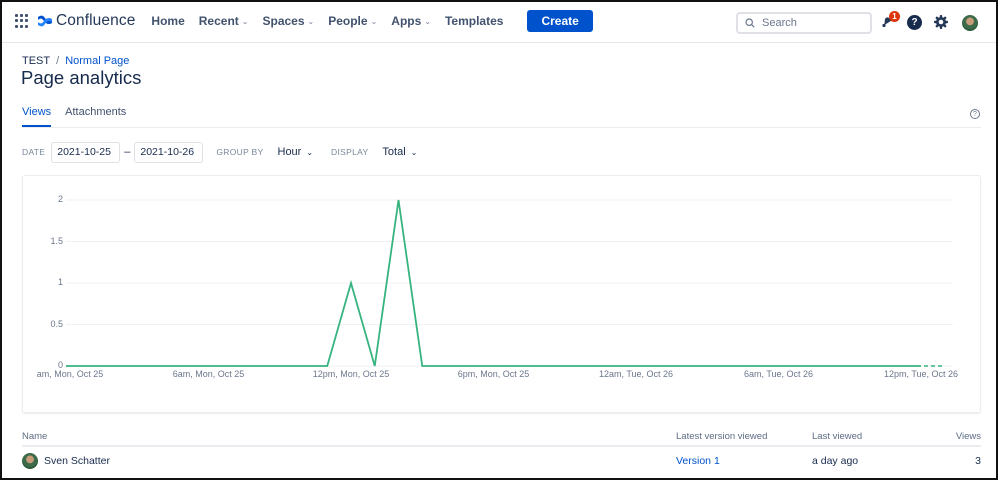 The width and height of the screenshot is (998, 480). What do you see at coordinates (60, 282) in the screenshot?
I see `y-axis-tick-label: 1` at bounding box center [60, 282].